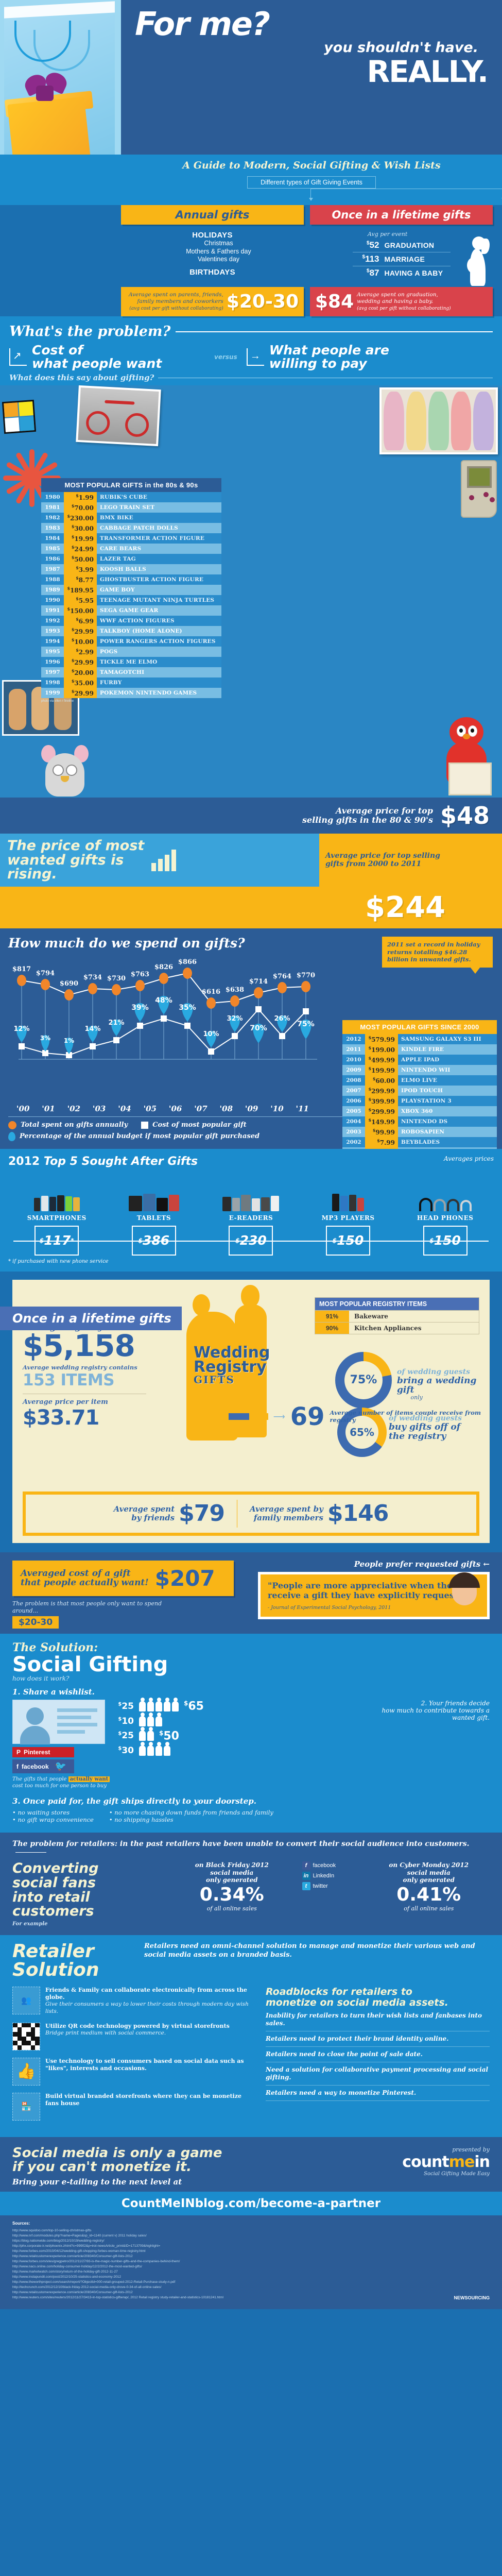 This screenshot has height=2576, width=502. I want to click on table-row: 1990 $5.95 TEENAGE MUTANT NINJA TURTLES, so click(131, 600).